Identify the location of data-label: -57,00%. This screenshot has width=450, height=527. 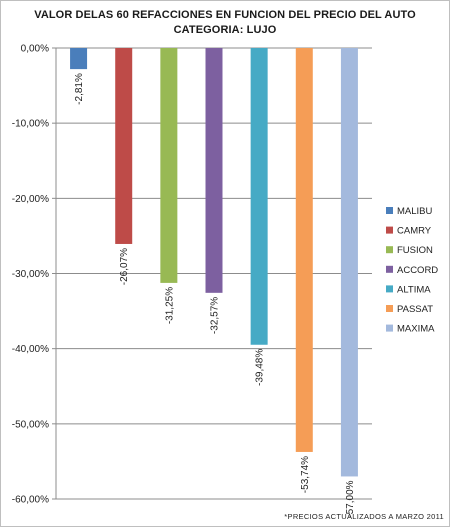
(350, 498).